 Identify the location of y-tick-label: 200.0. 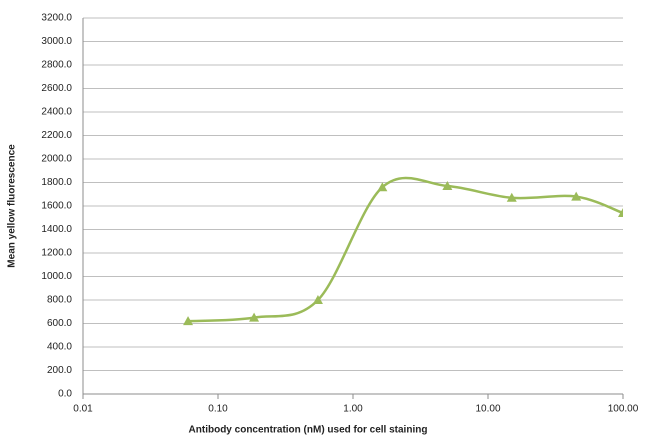
(59, 370).